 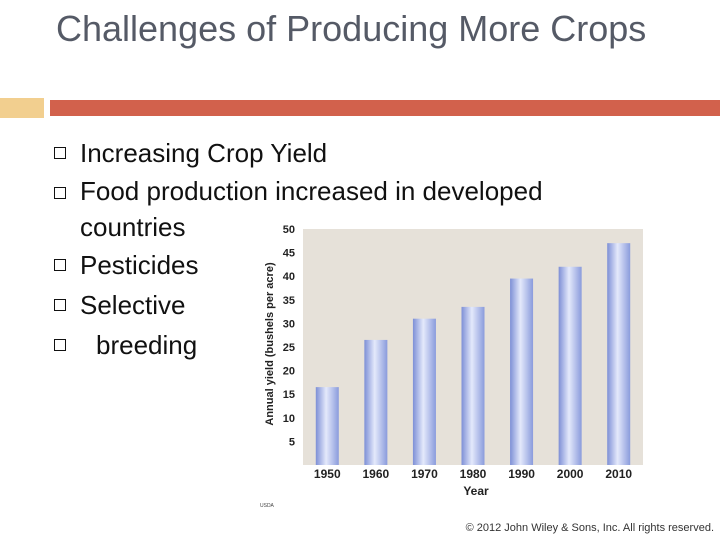 What do you see at coordinates (289, 230) in the screenshot?
I see `y-tick-label: 50` at bounding box center [289, 230].